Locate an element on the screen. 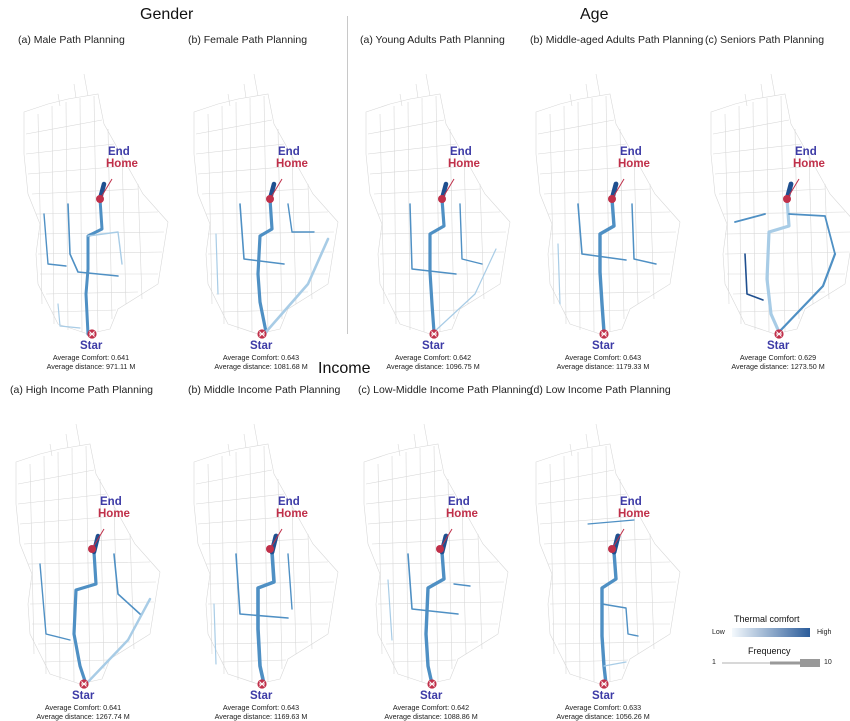 This screenshot has width=850, height=721. average-distance: Average distance: 1169.63 M is located at coordinates (261, 717).